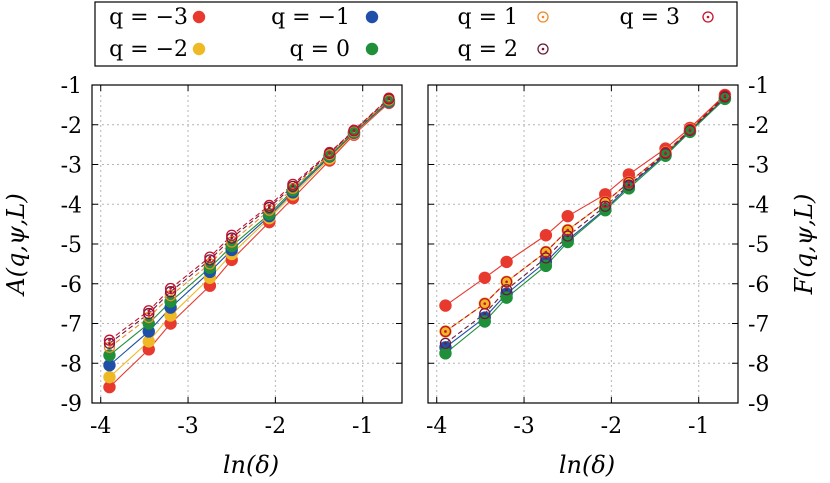 Image resolution: width=830 pixels, height=483 pixels. Describe the element at coordinates (16, 244) in the screenshot. I see `y-axis-label: A(q,ψ,L)` at that location.